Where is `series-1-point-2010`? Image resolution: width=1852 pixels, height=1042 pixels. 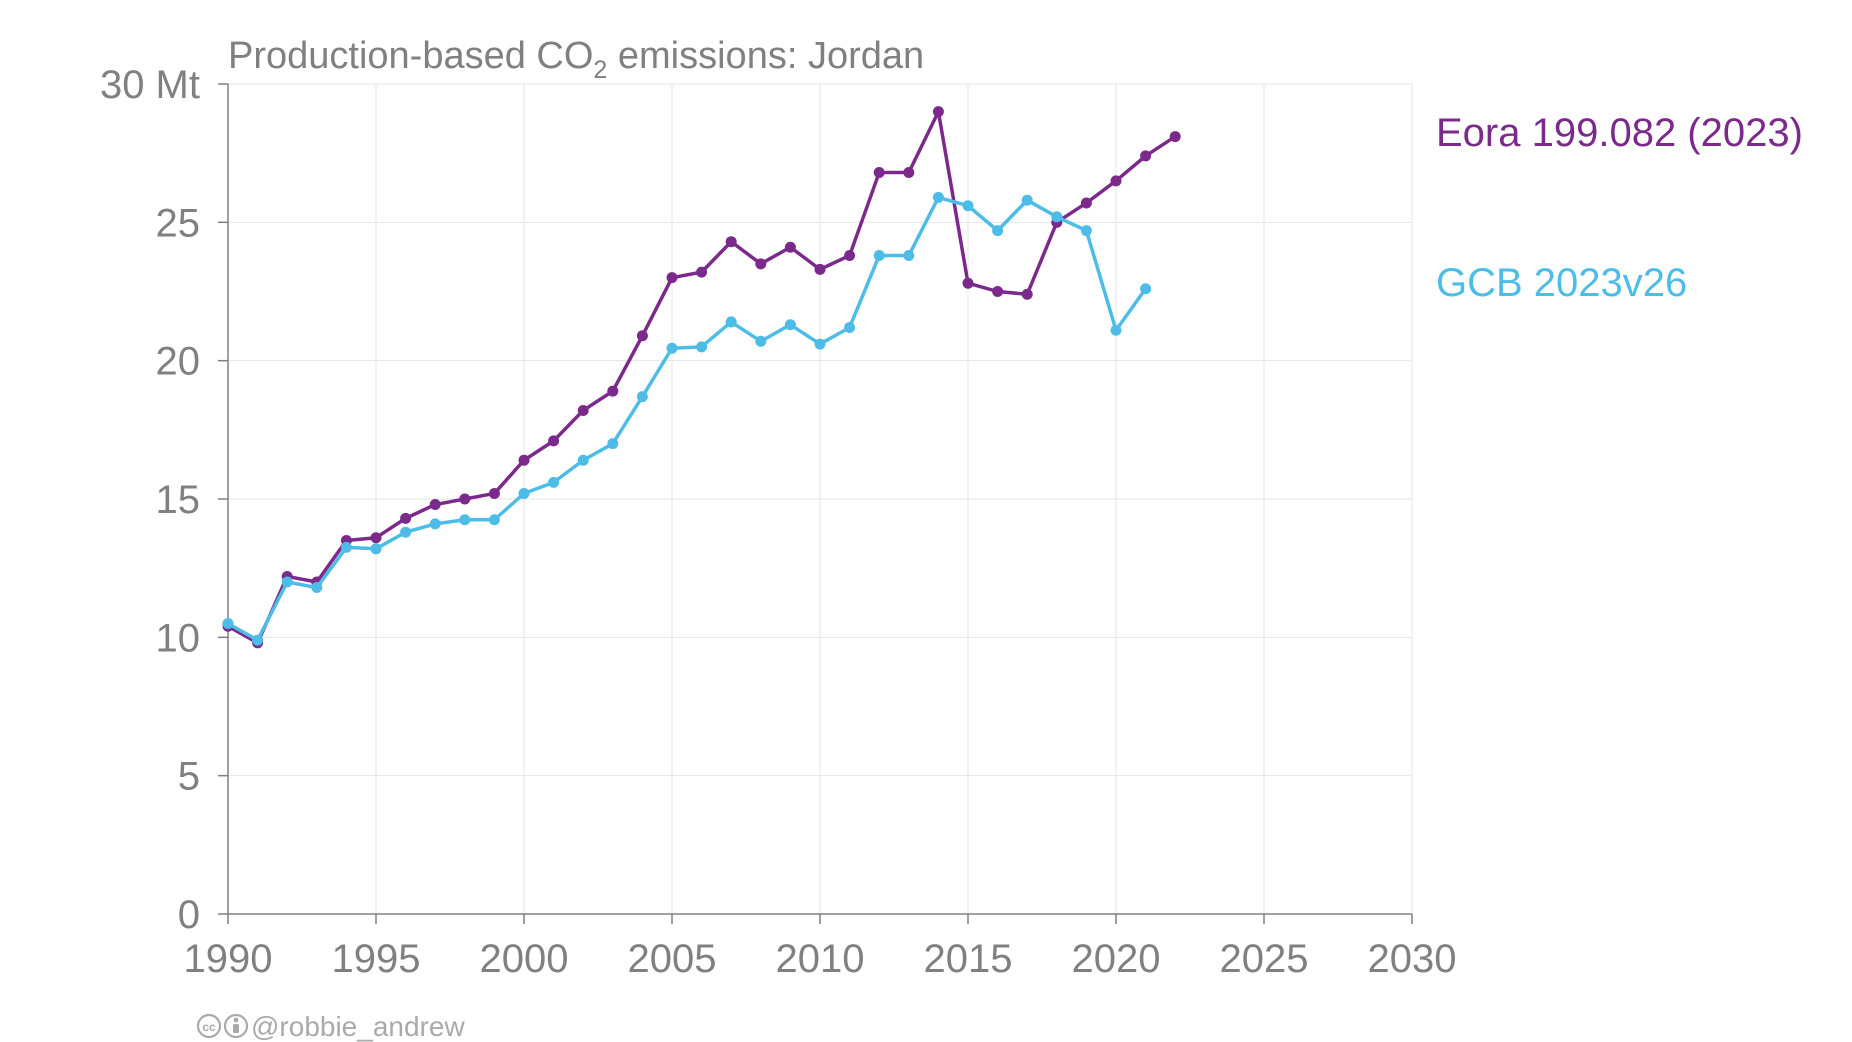 series-1-point-2010 is located at coordinates (820, 344).